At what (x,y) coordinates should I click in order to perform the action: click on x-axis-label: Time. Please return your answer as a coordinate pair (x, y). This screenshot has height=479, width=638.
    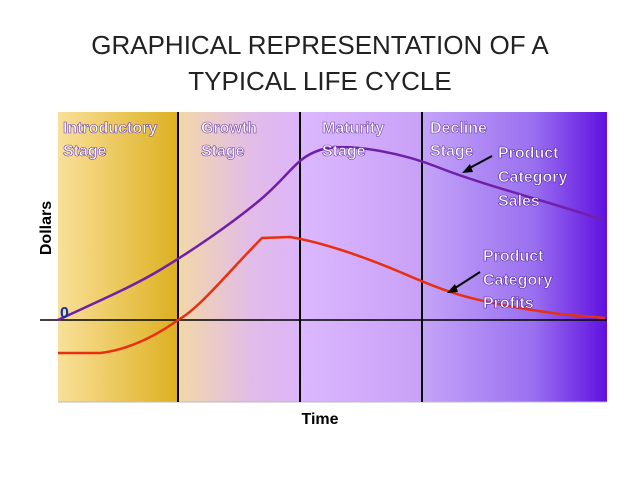
    Looking at the image, I should click on (319, 419).